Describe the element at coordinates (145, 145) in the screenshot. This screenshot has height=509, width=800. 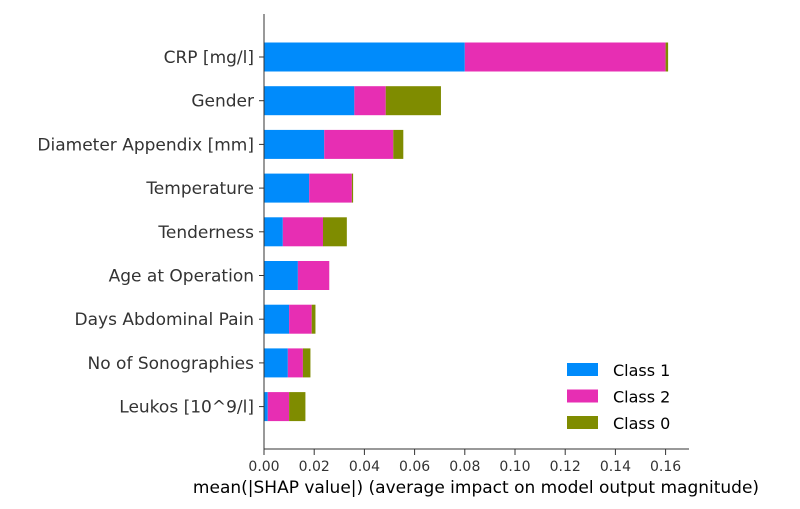
I see `category-label: Diameter Appendix [mm]` at that location.